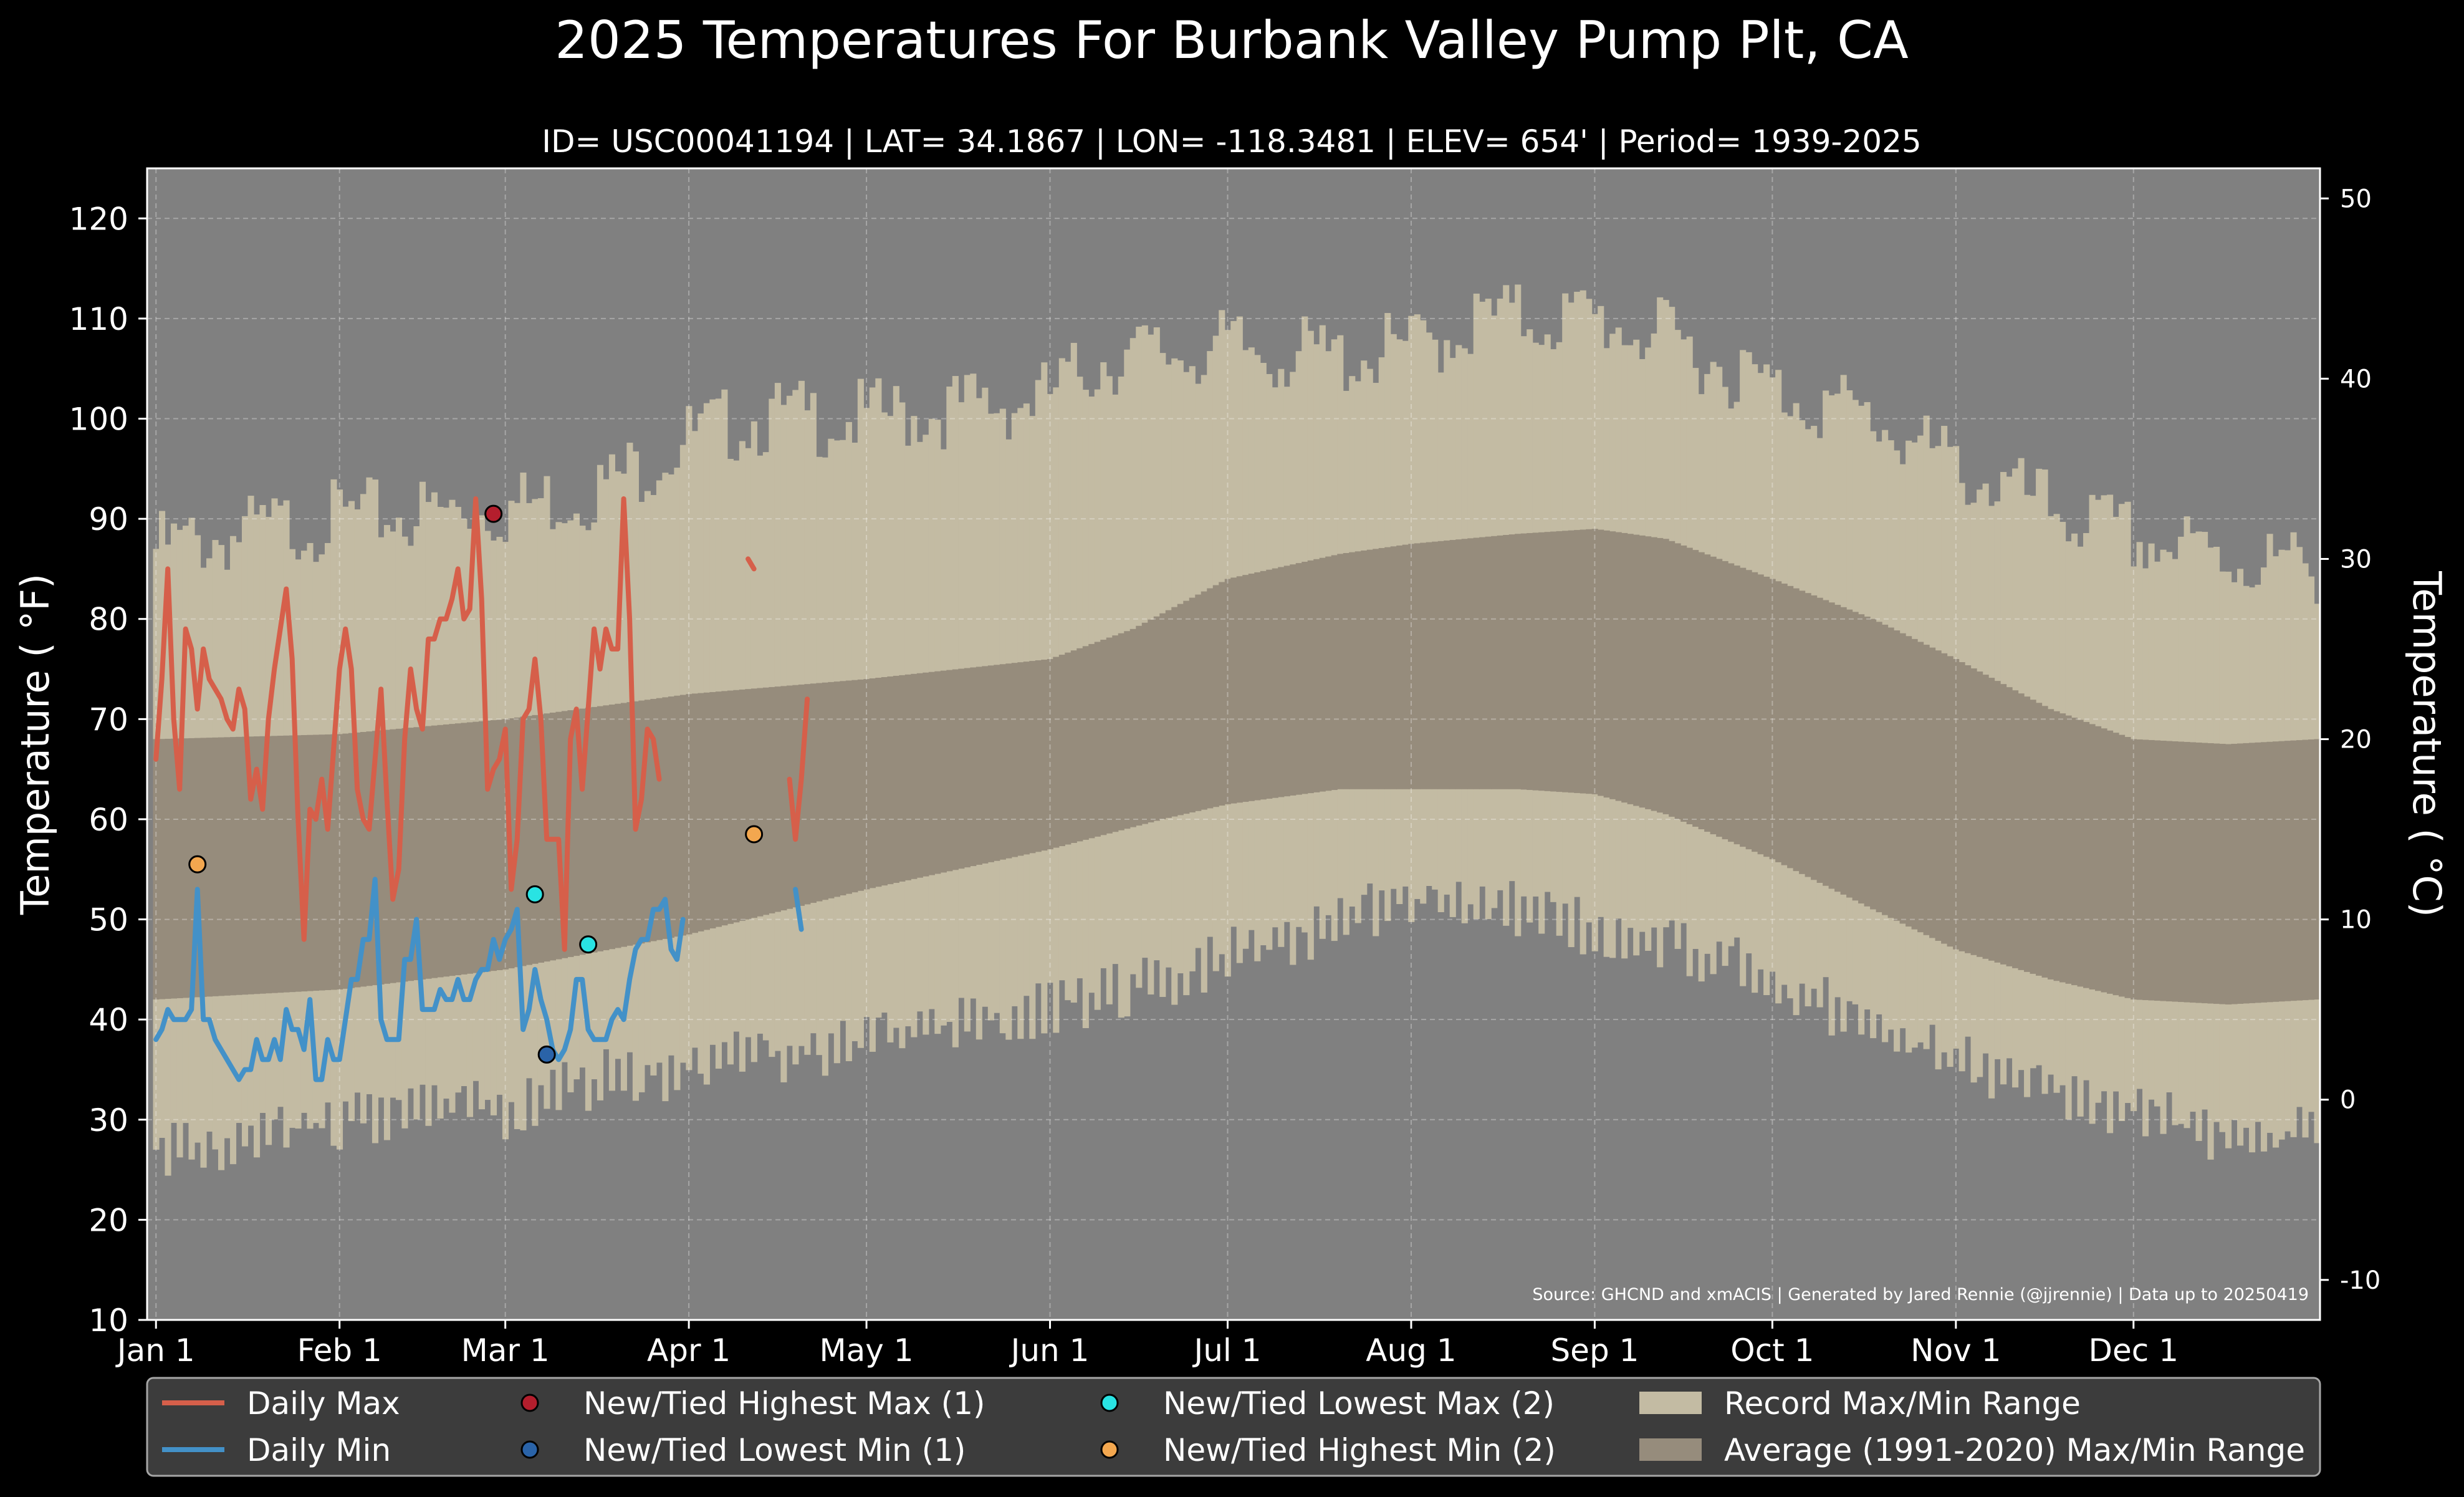 This screenshot has height=1497, width=2464. Describe the element at coordinates (754, 834) in the screenshot. I see `marker-highest-min` at that location.